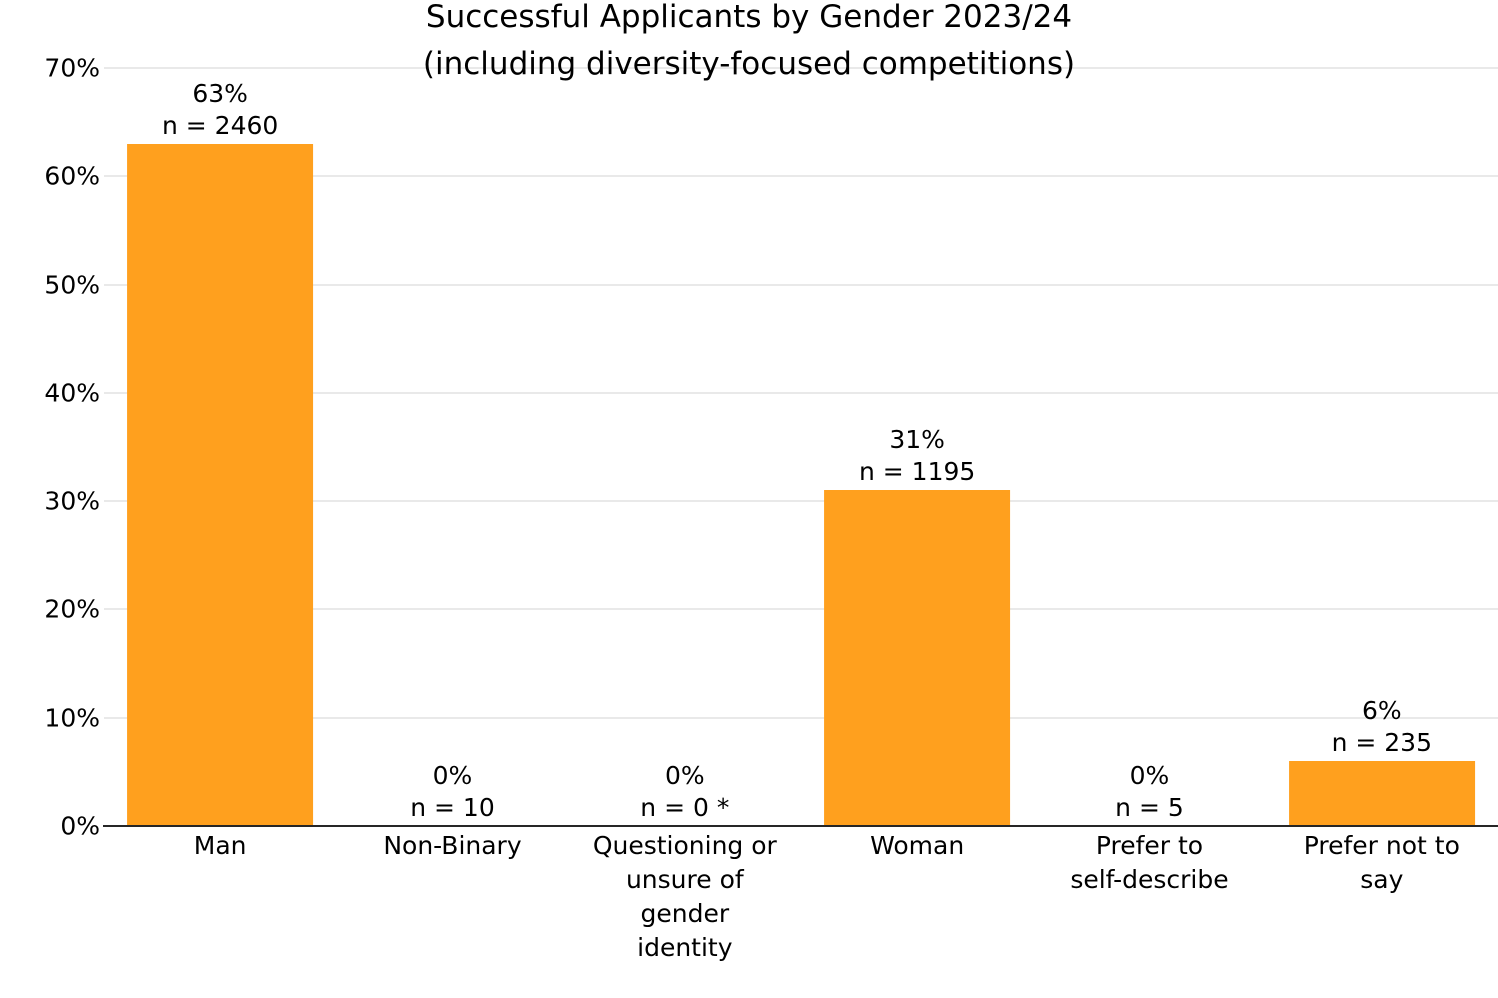  Describe the element at coordinates (72, 718) in the screenshot. I see `y-tick-label: 10%` at that location.